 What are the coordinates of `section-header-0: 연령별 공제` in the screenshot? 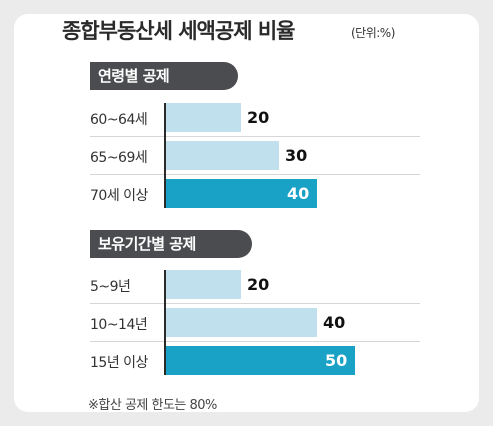 It's located at (164, 76).